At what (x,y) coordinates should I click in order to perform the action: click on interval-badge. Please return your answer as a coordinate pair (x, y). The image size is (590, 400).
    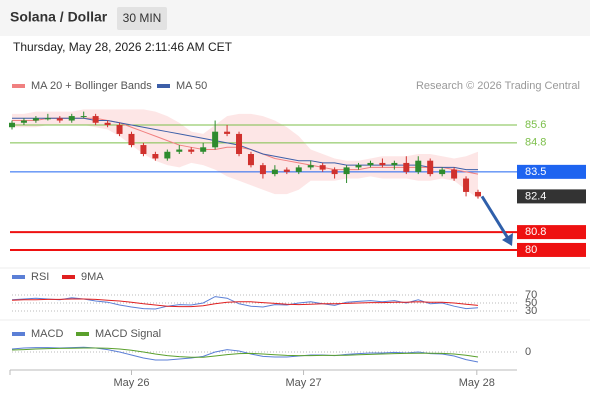
    Looking at the image, I should click on (142, 18).